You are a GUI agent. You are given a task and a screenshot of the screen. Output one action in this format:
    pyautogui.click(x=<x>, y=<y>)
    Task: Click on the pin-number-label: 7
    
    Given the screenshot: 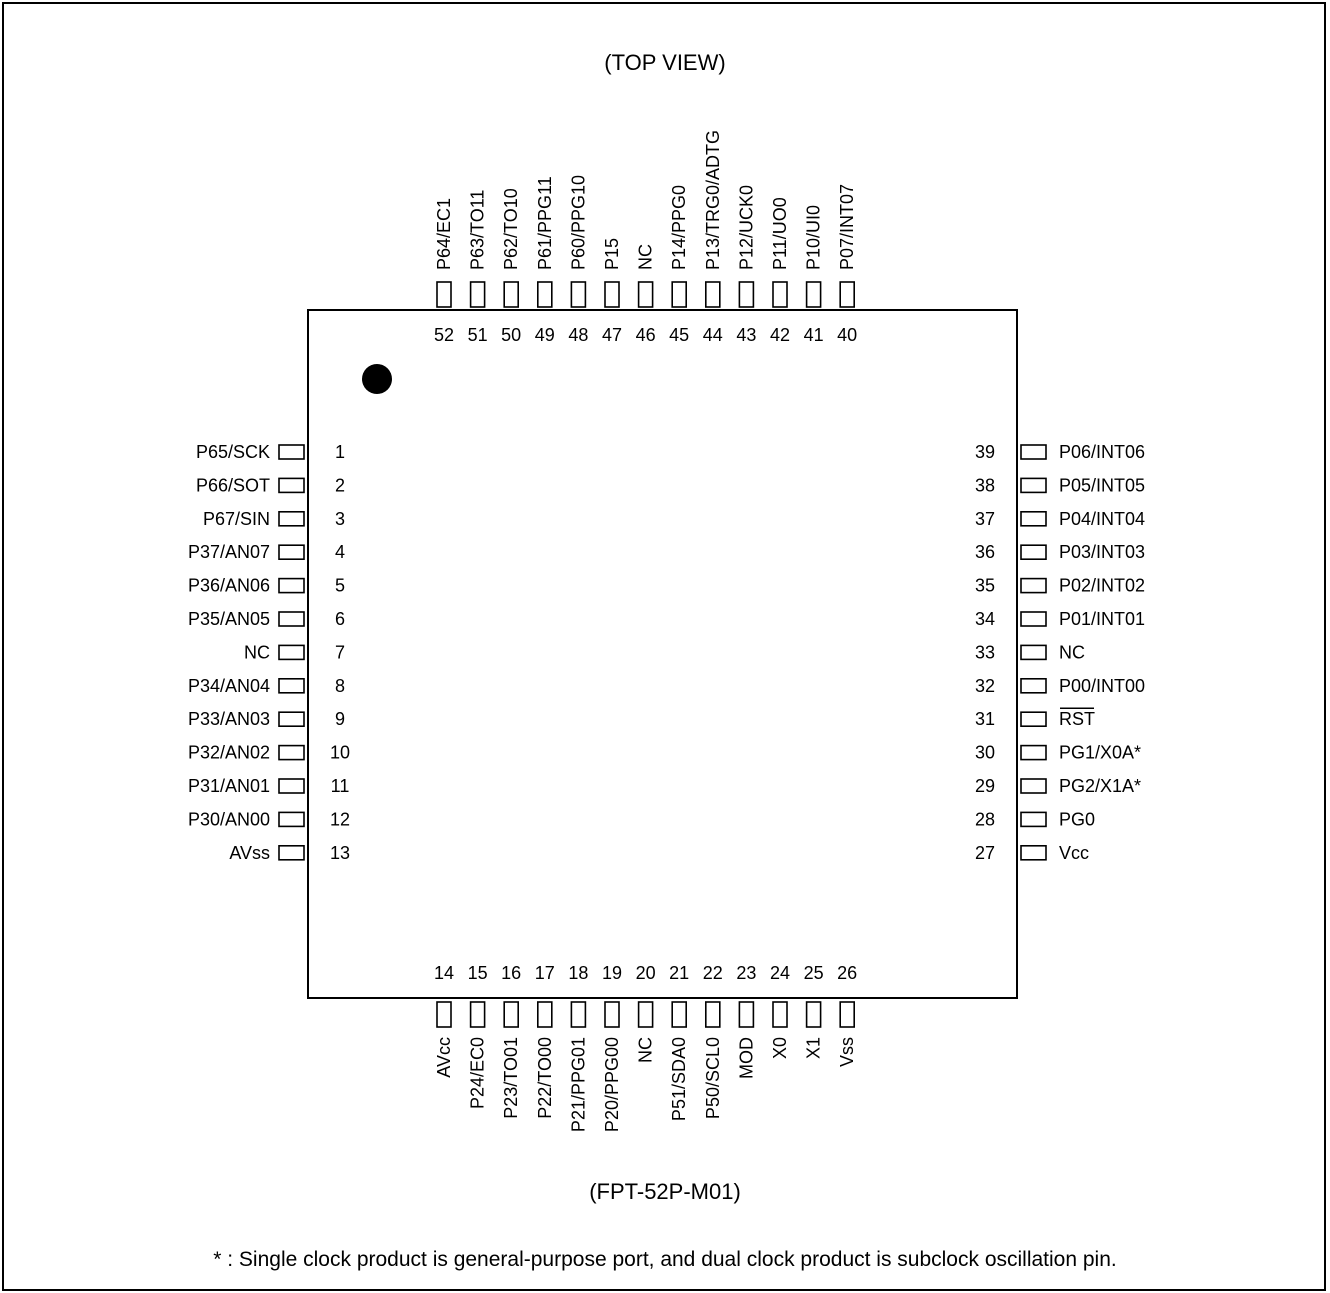 What is the action you would take?
    pyautogui.click(x=340, y=652)
    